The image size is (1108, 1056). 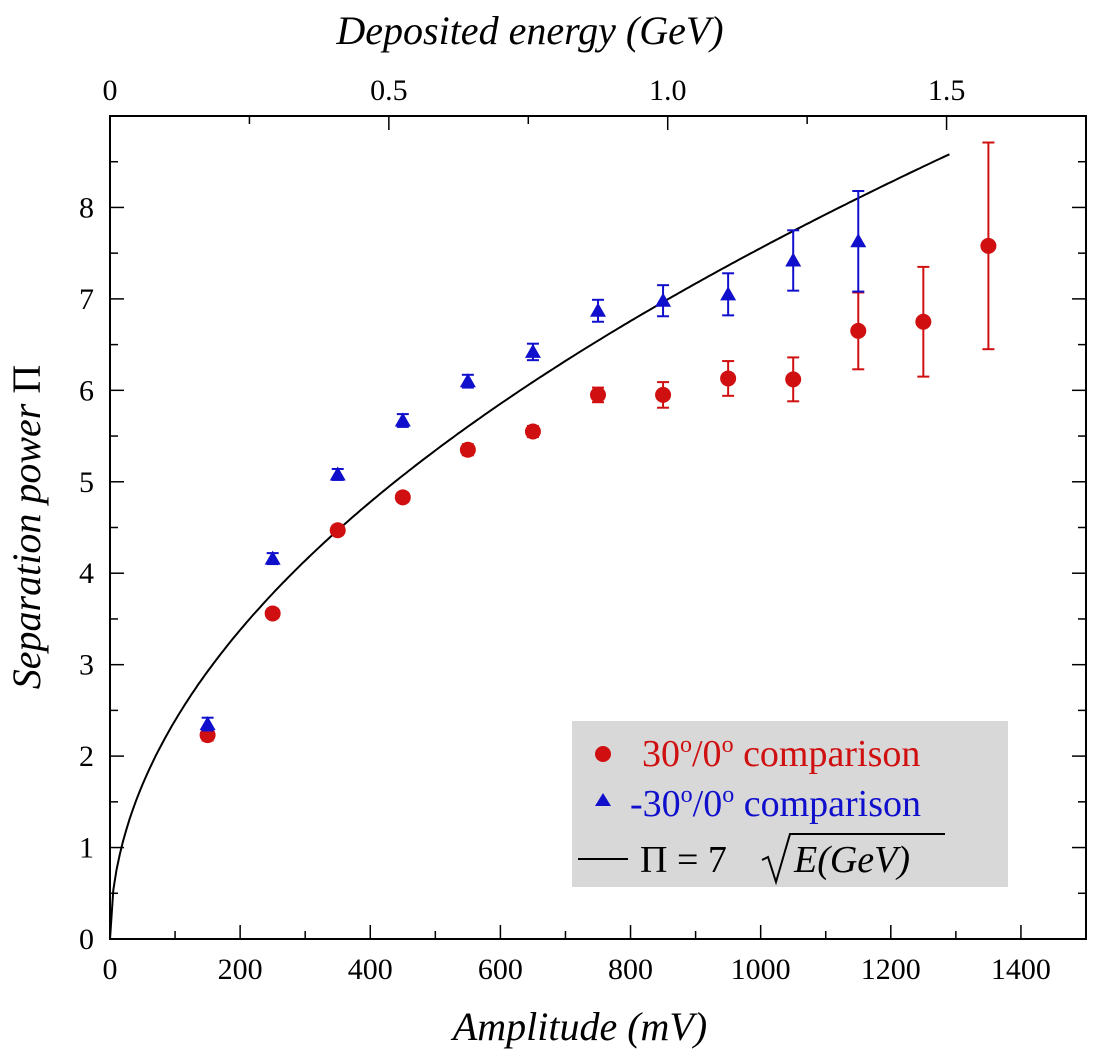 I want to click on x-tick-label: 600, so click(x=500, y=969).